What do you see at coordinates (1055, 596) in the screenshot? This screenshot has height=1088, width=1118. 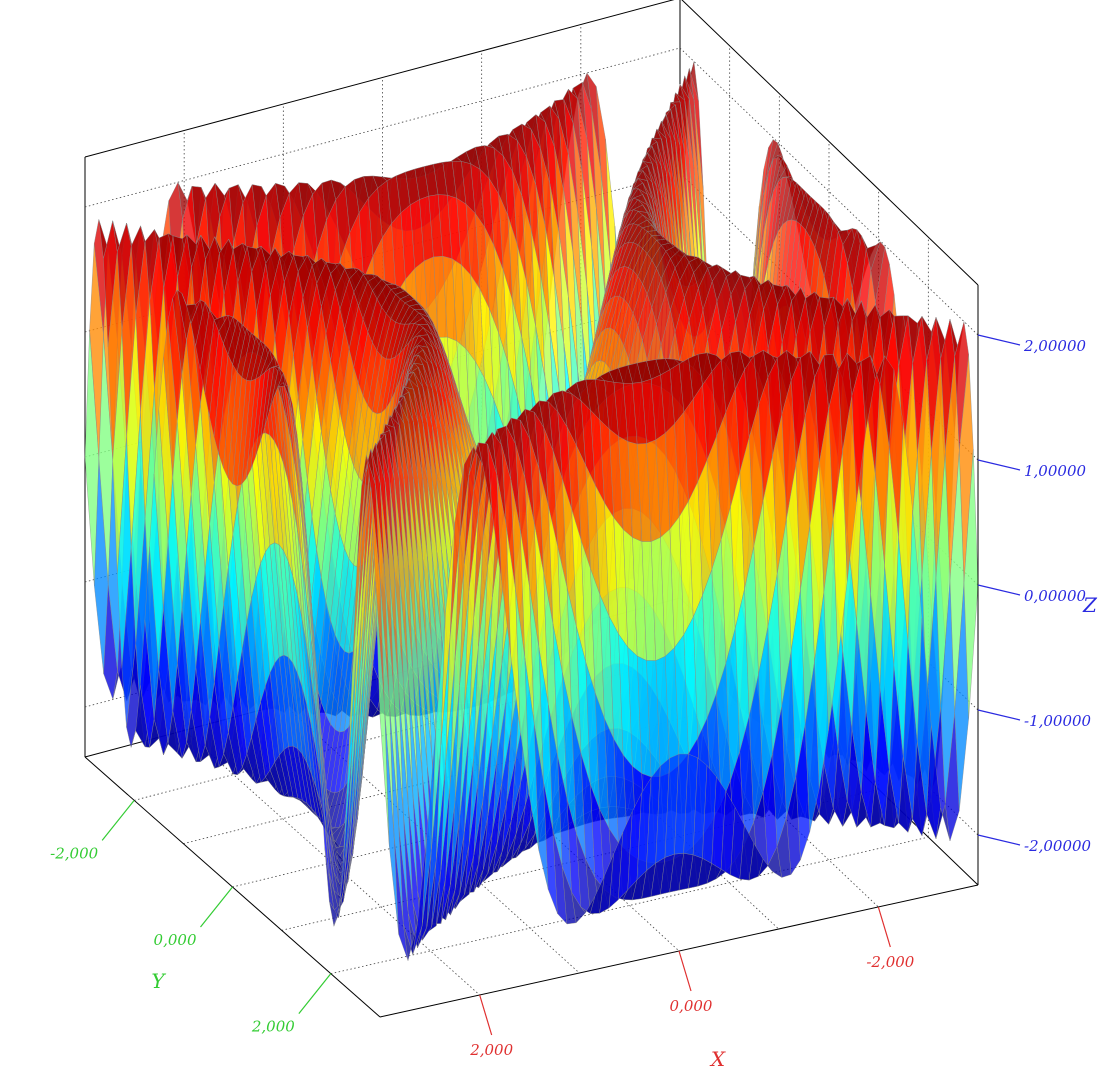 I see `z-axis-label: 0,00000` at bounding box center [1055, 596].